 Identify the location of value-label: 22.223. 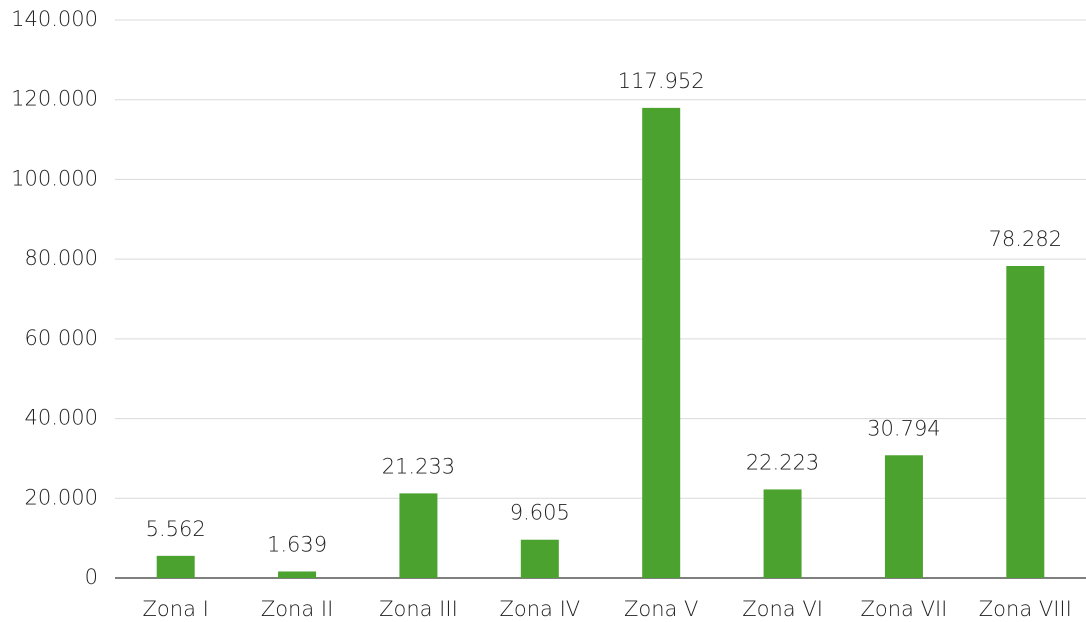
(782, 462).